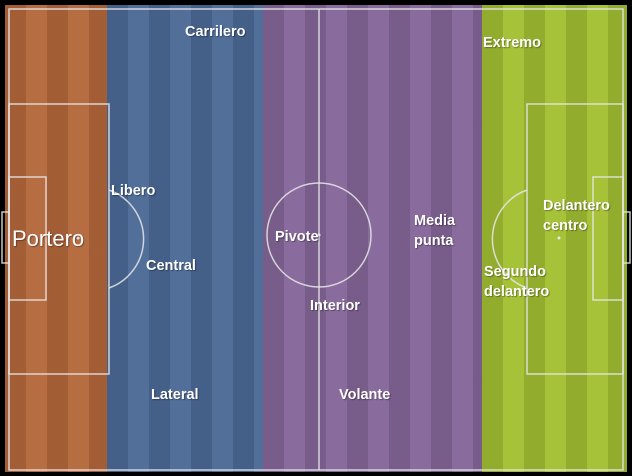 This screenshot has height=476, width=632. I want to click on label-extremo: Extremo, so click(512, 43).